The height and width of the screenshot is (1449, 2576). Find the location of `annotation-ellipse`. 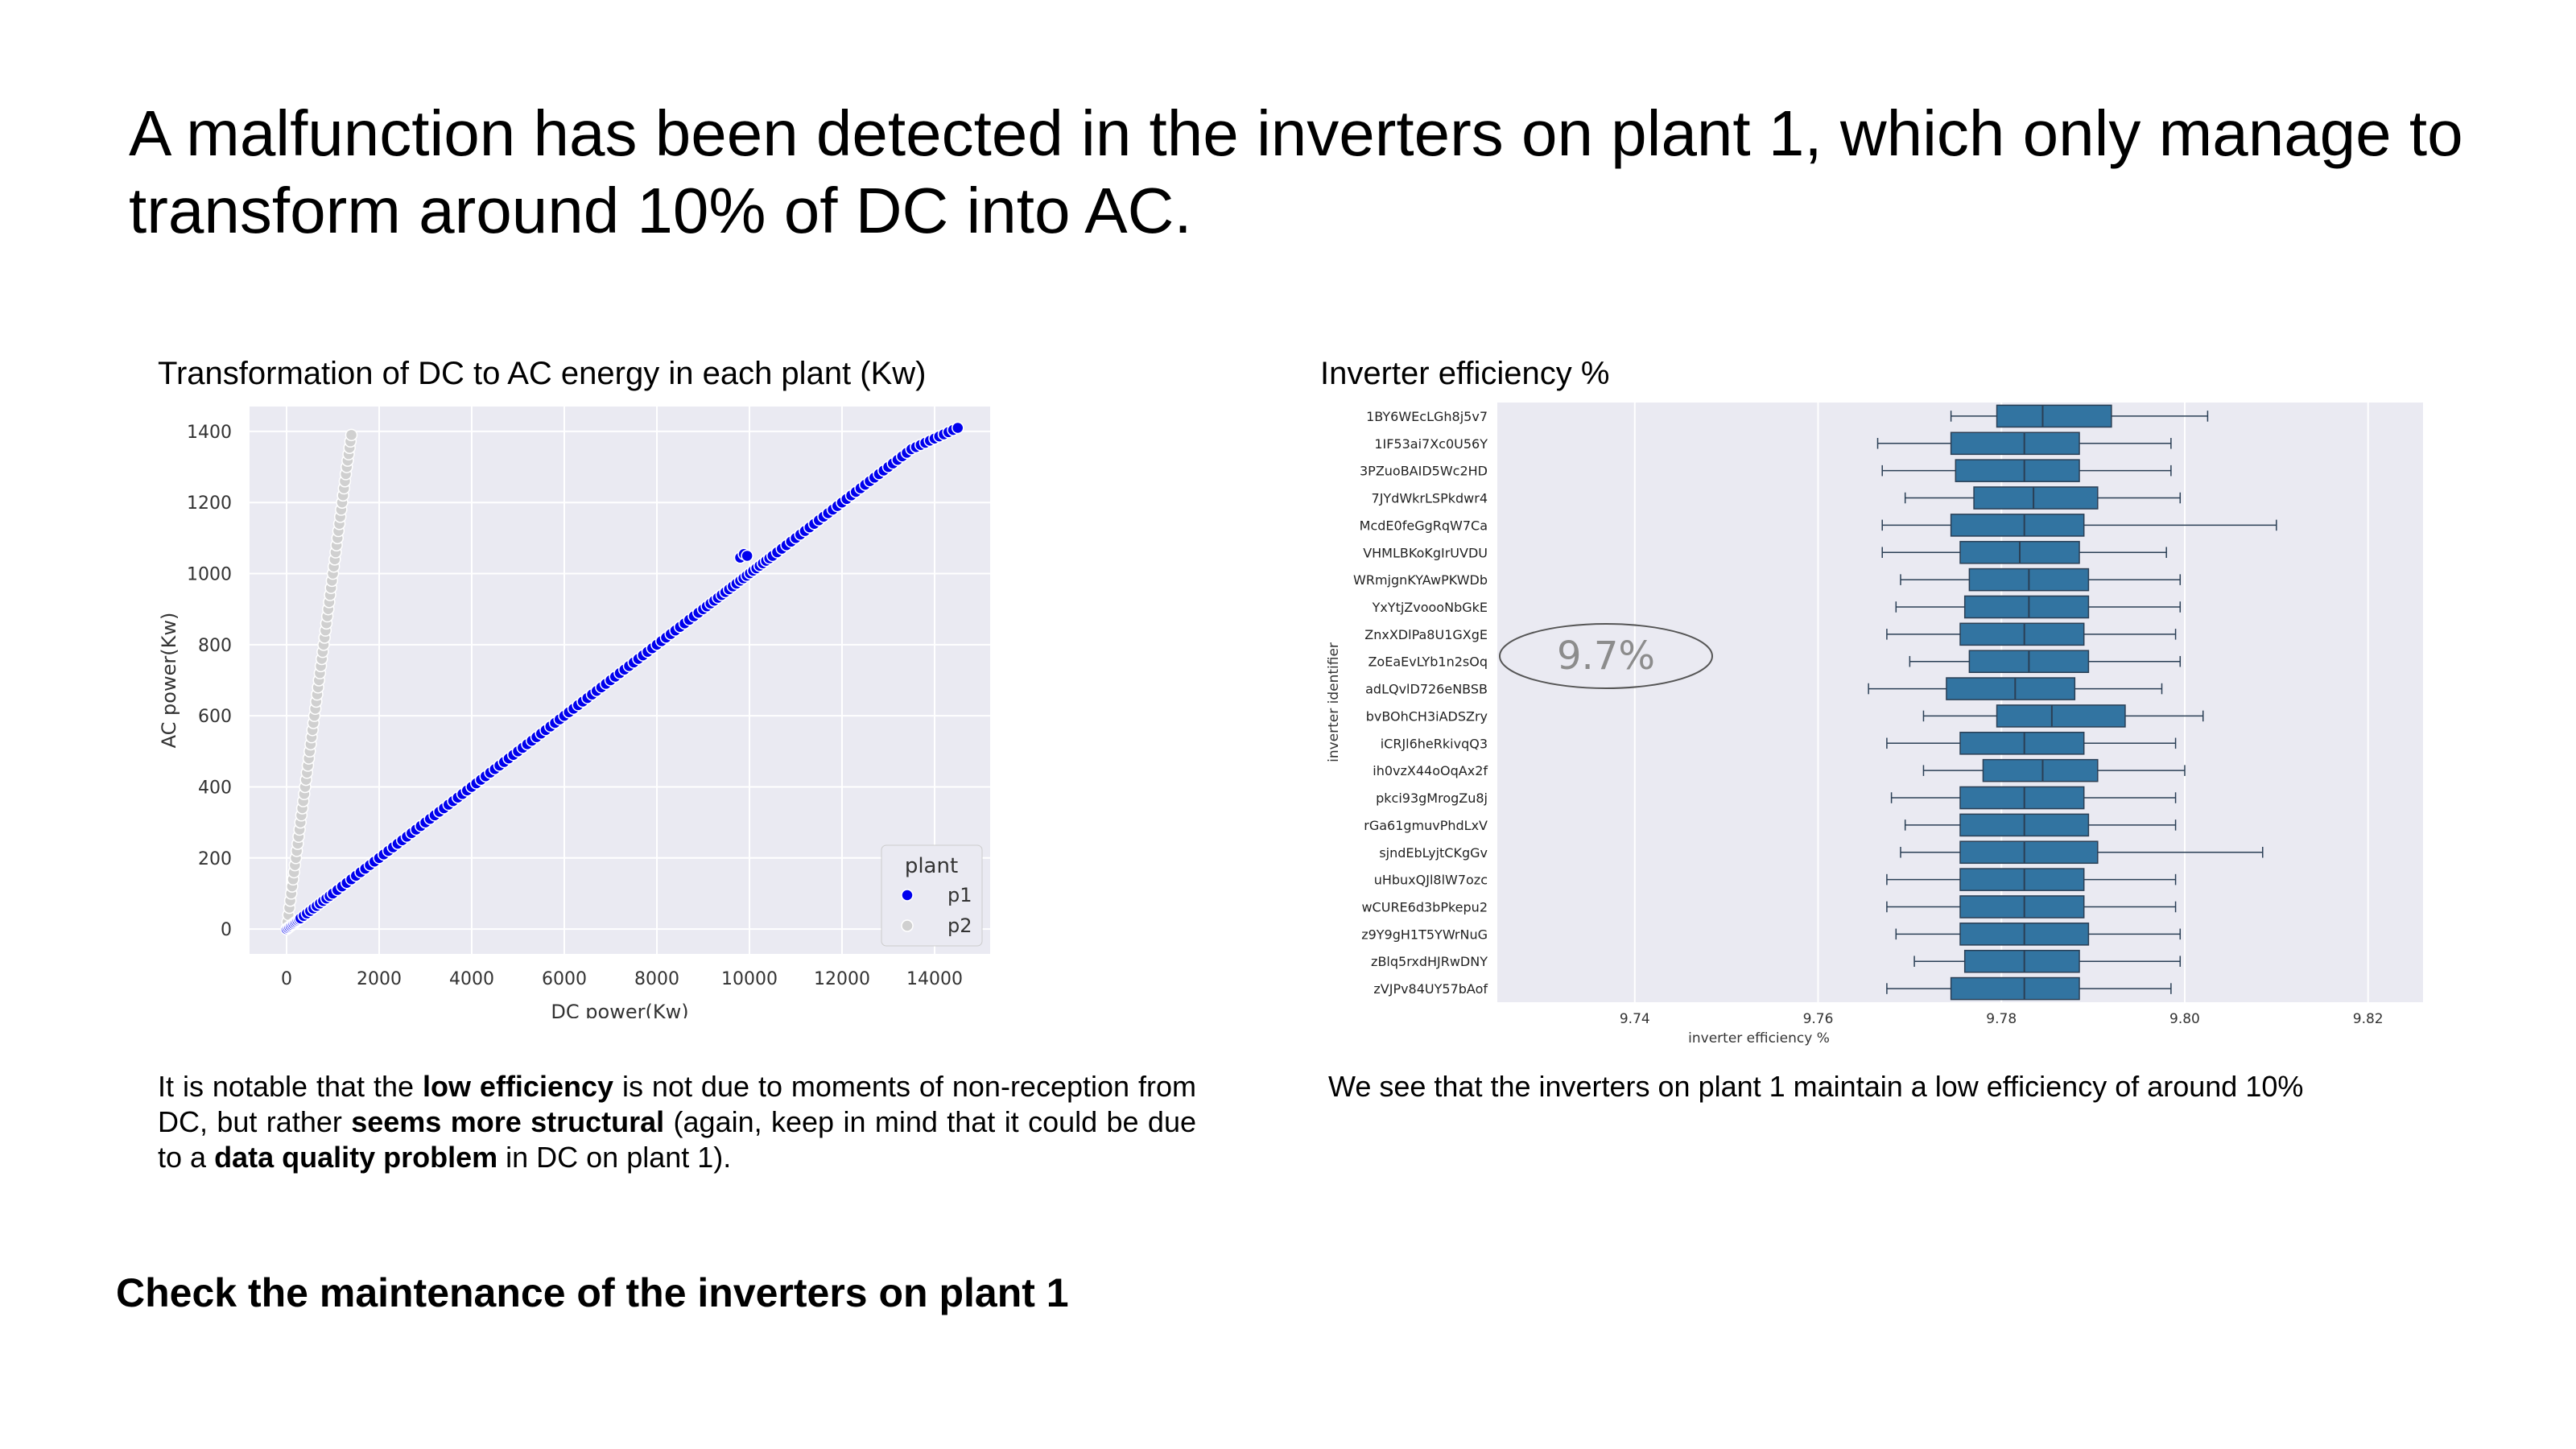

annotation-ellipse is located at coordinates (1606, 656).